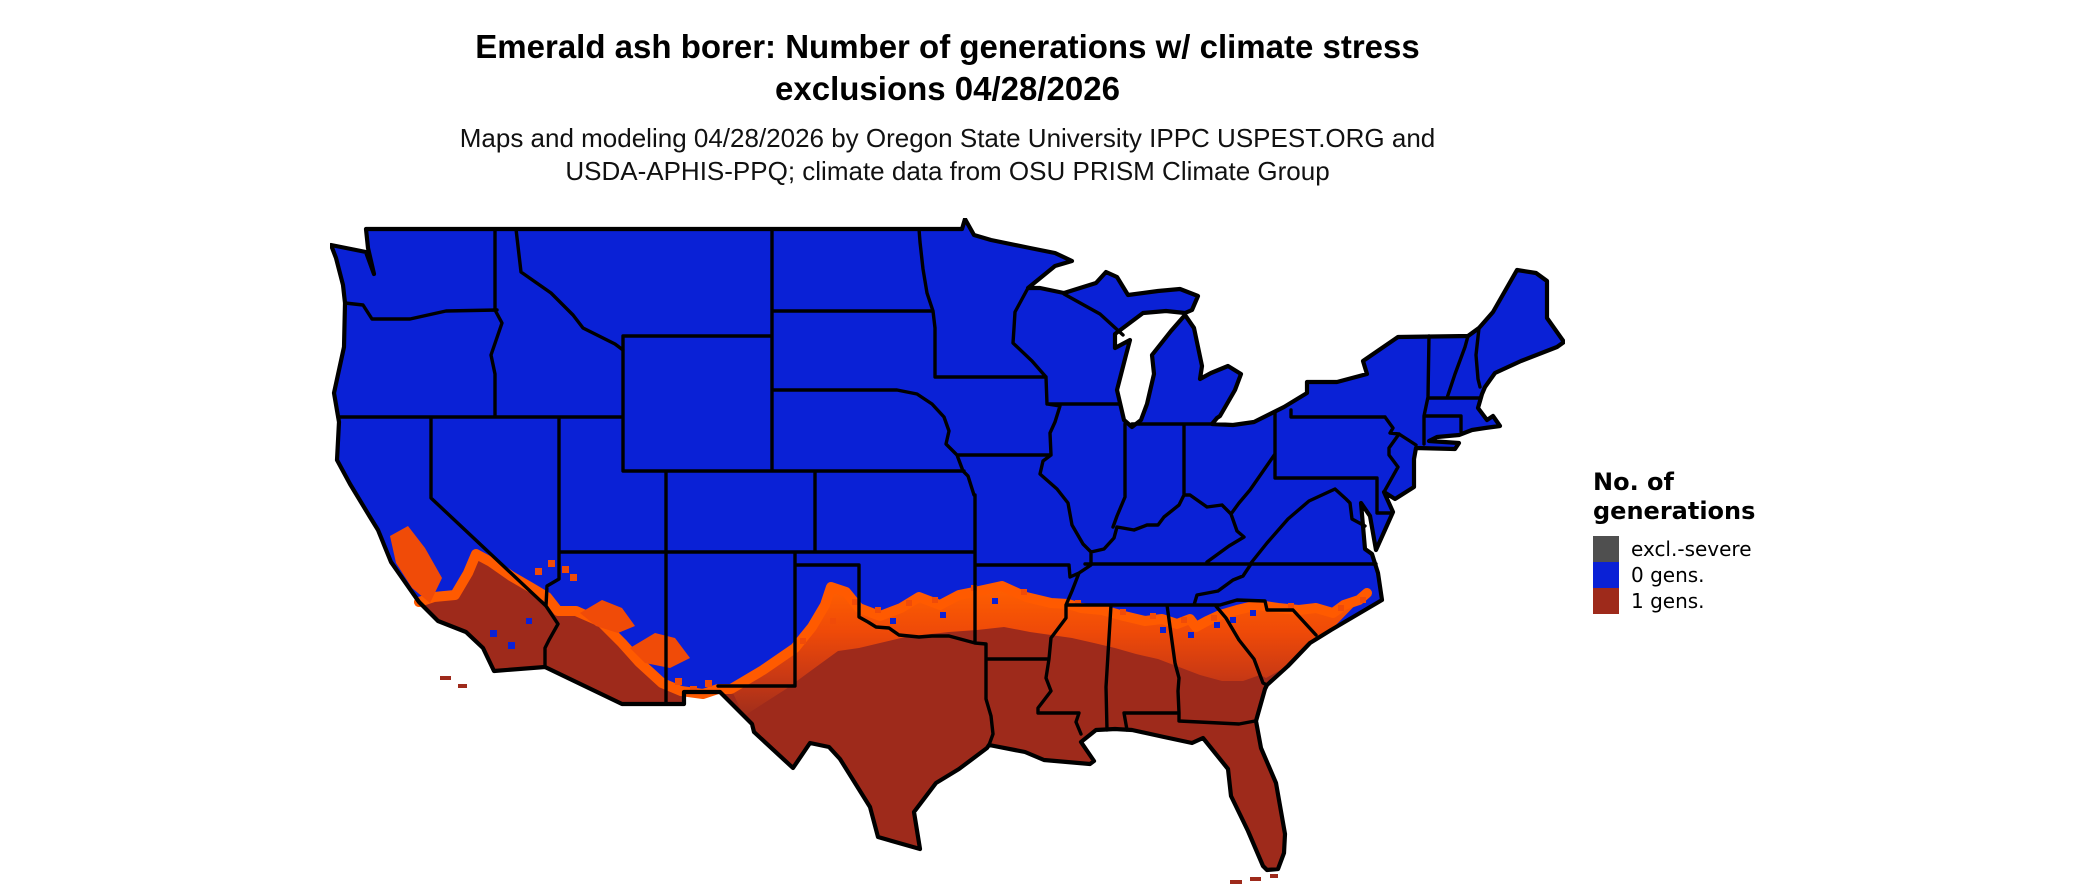 The height and width of the screenshot is (892, 2100). Describe the element at coordinates (1674, 511) in the screenshot. I see `legend-title-line2: generations` at that location.